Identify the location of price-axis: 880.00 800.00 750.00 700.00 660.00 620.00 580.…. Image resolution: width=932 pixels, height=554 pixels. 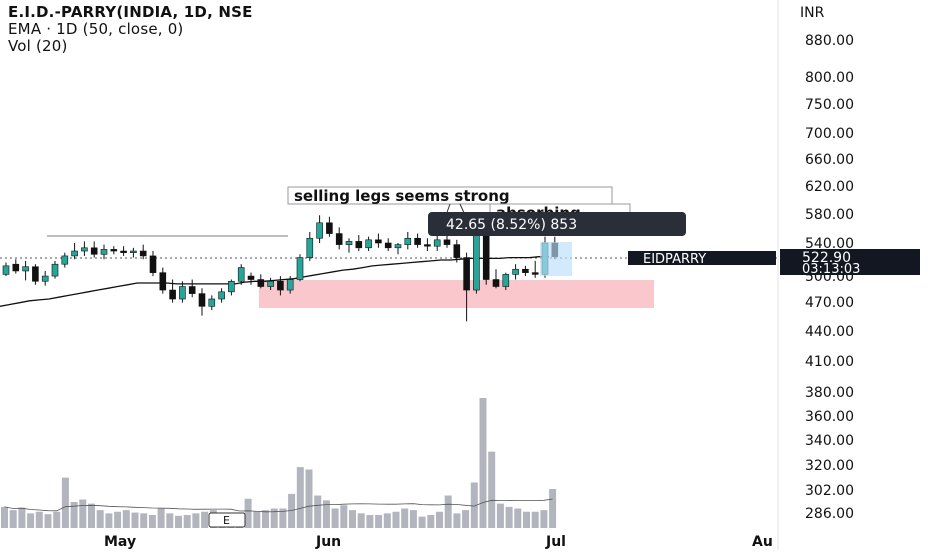
(829, 277).